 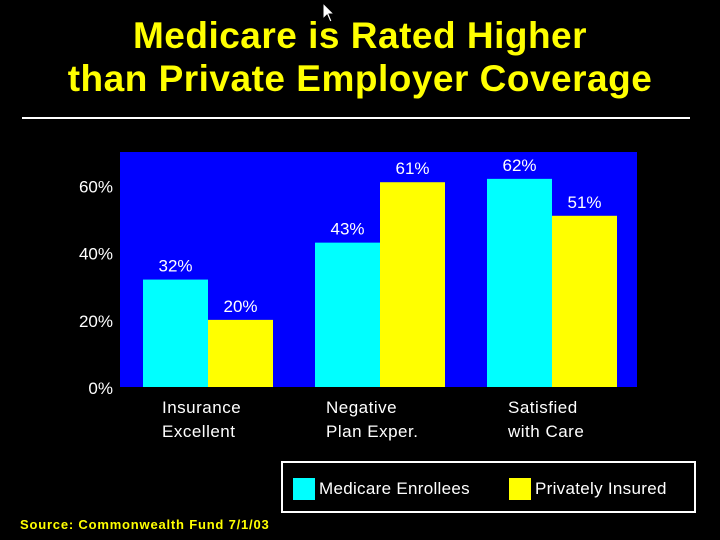 I want to click on legend-label-private: Privately Insured, so click(x=601, y=488).